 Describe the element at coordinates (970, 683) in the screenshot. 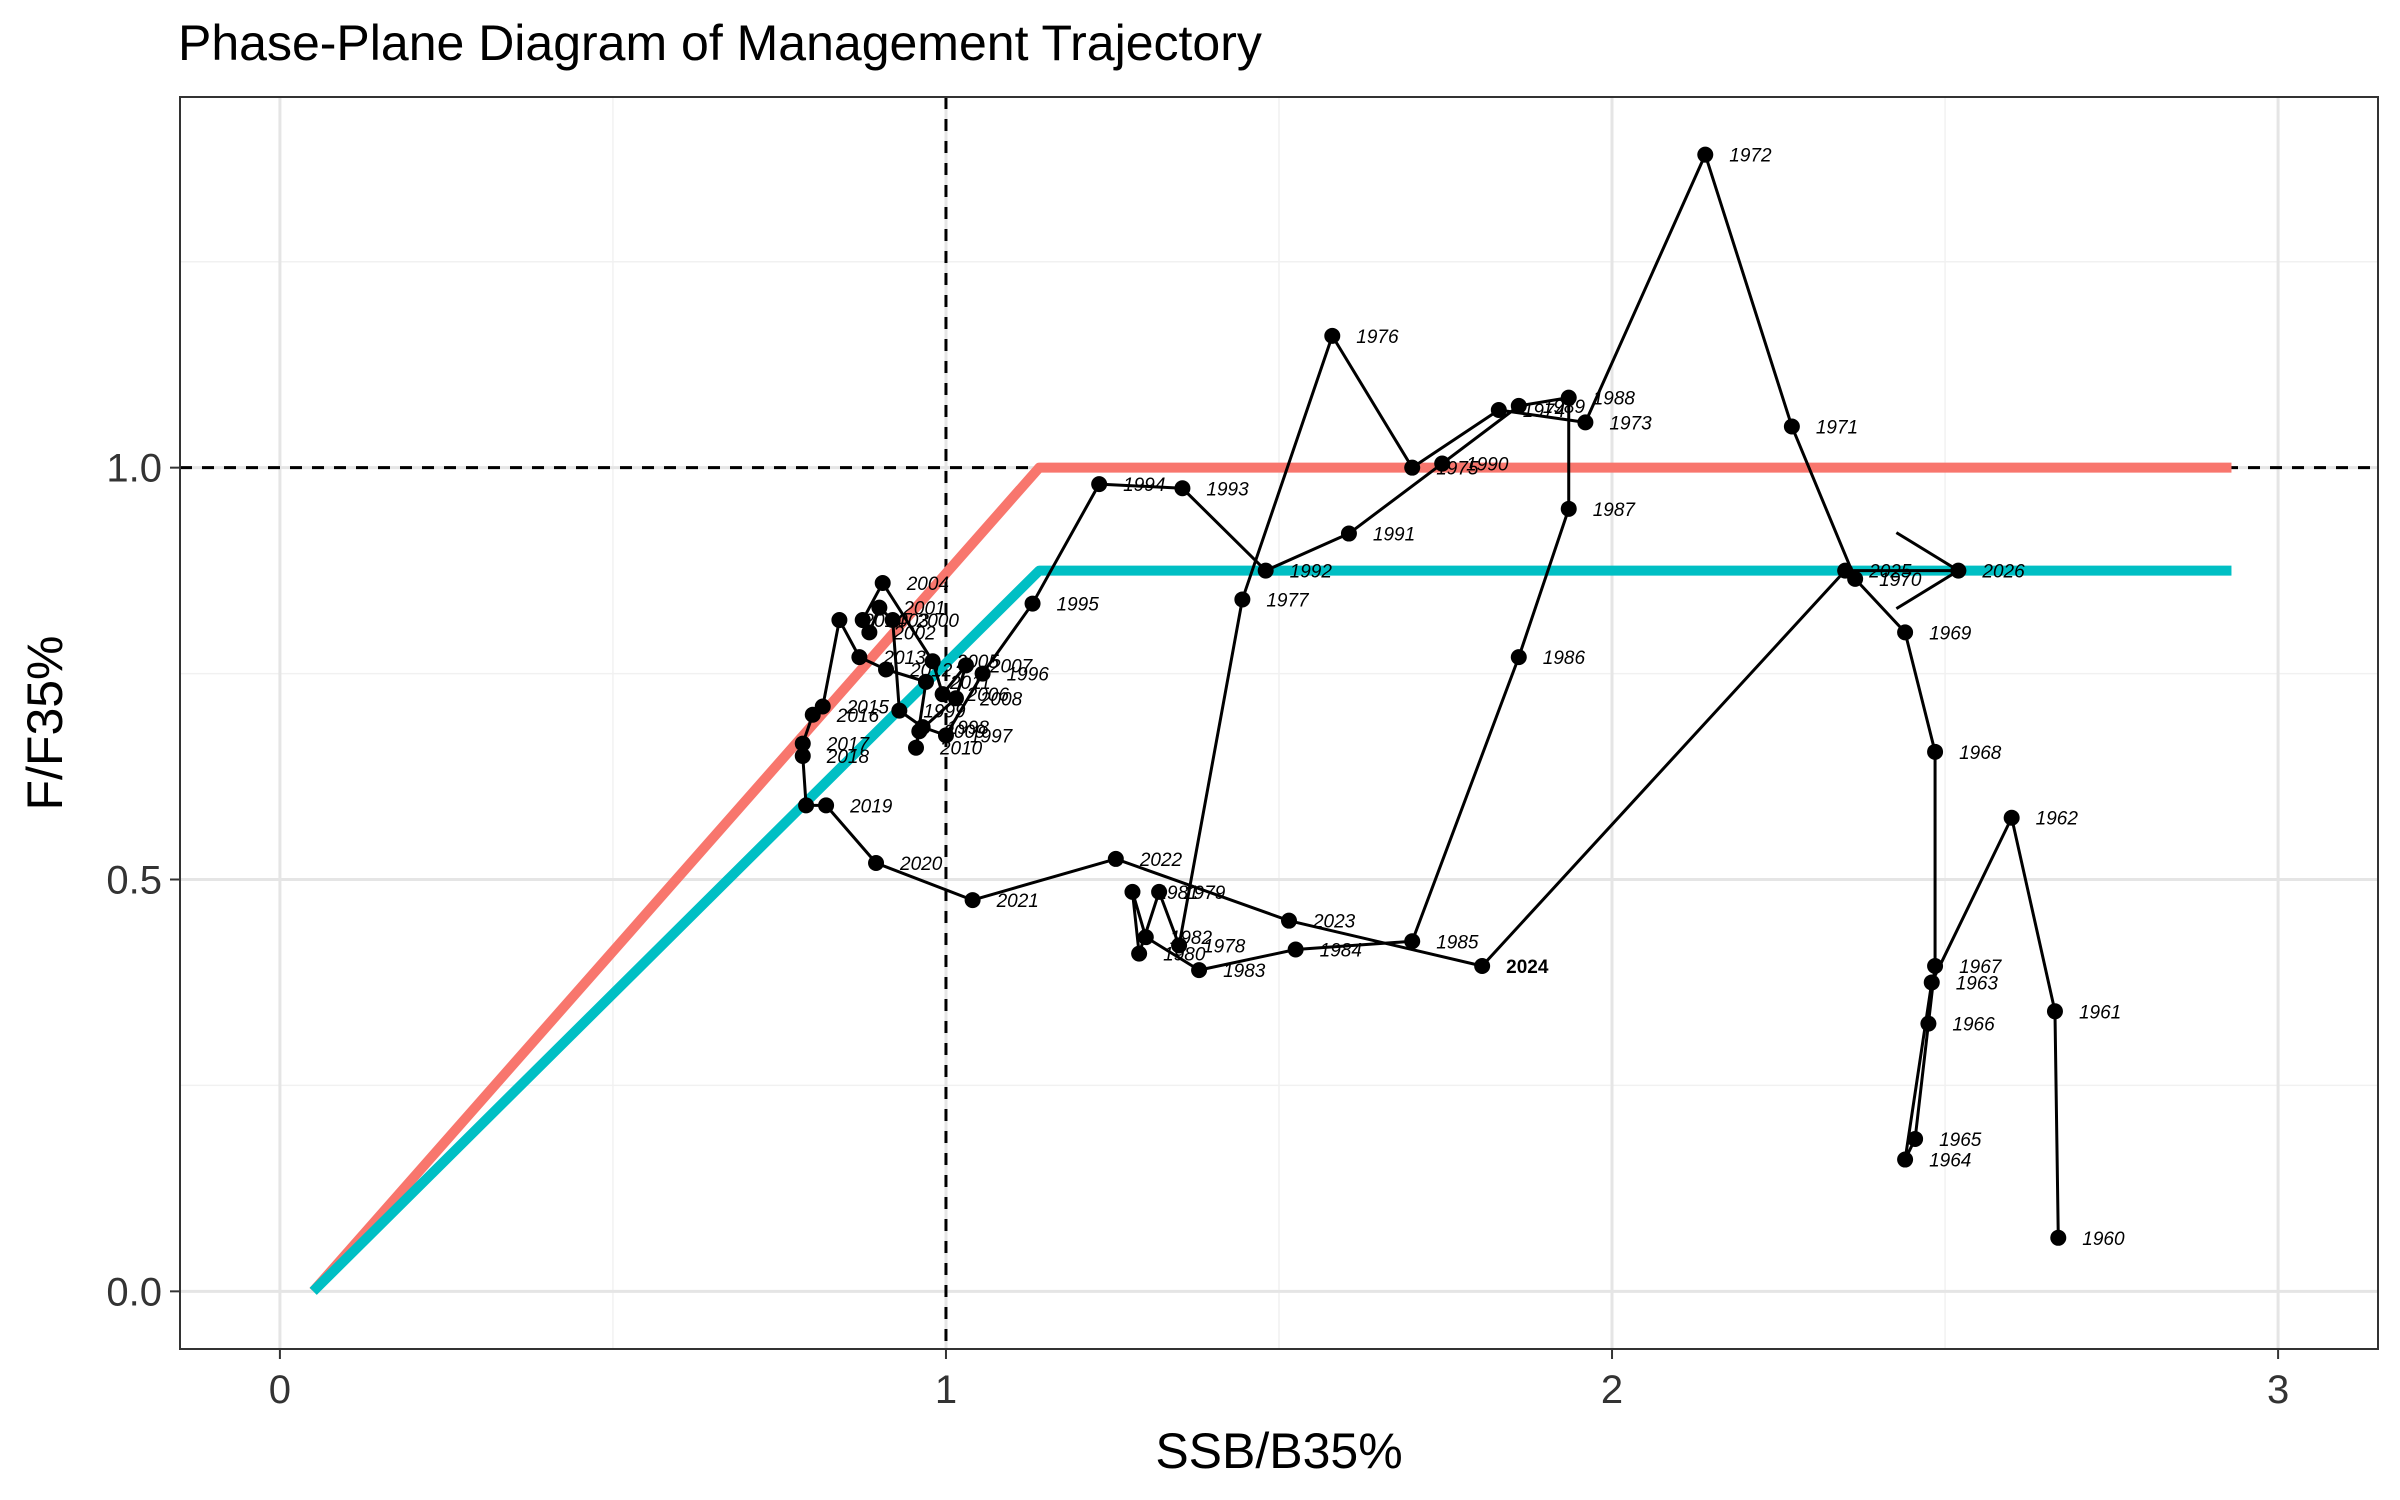

I see `year-label: 2011` at that location.